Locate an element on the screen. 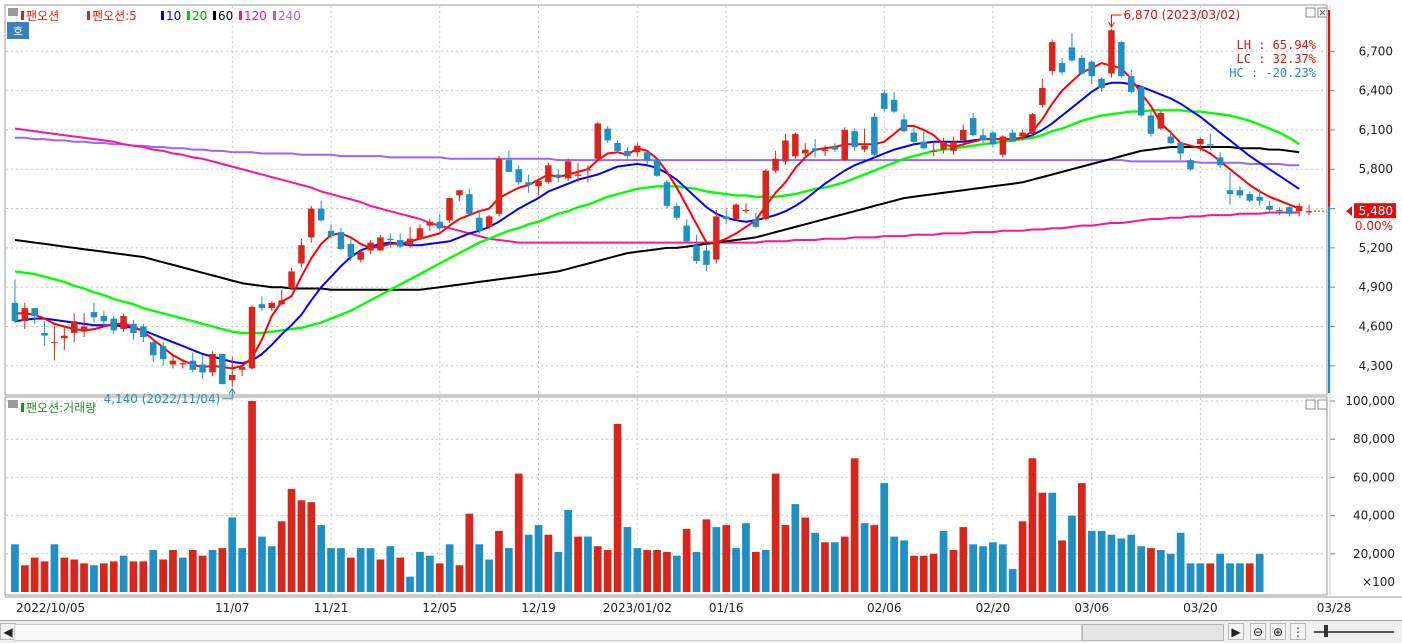 This screenshot has width=1402, height=643. horizontal-scrollbar: ◀ ▶ ⊖ ⊕ ⋮ is located at coordinates (701, 631).